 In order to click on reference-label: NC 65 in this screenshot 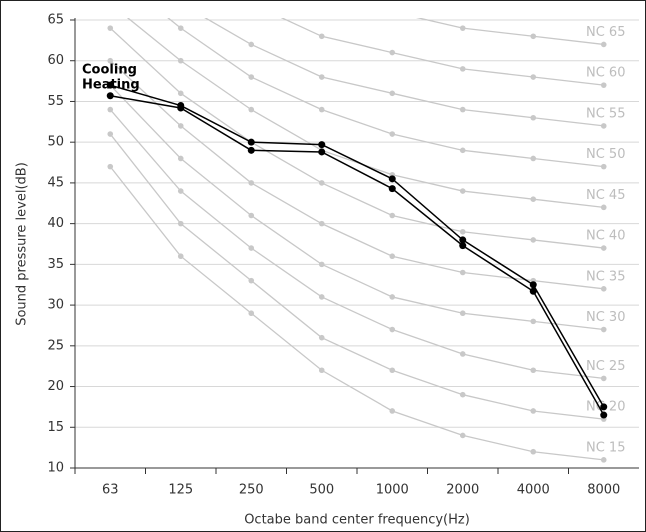, I will do `click(605, 32)`.